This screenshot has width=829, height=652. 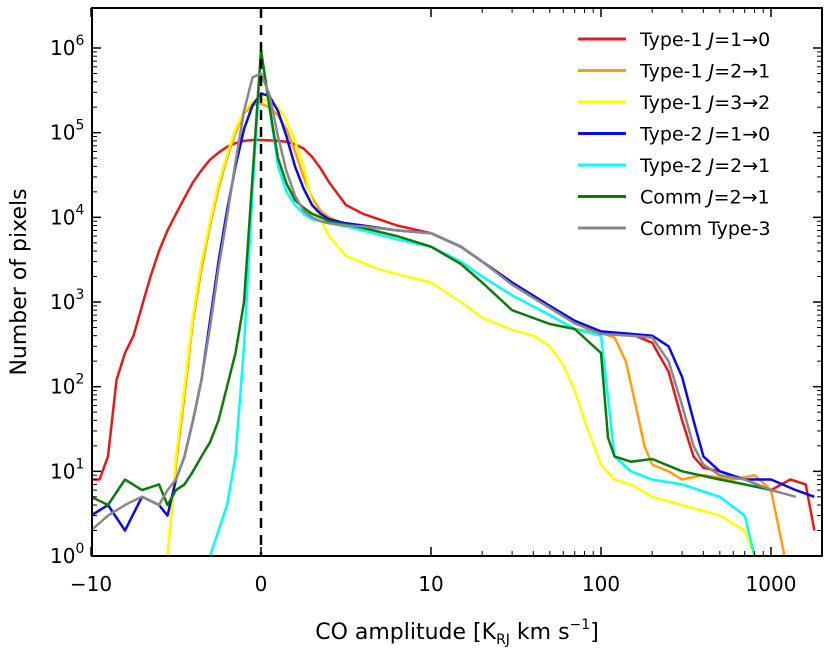 I want to click on y-tick-label: 10³, so click(x=67, y=300).